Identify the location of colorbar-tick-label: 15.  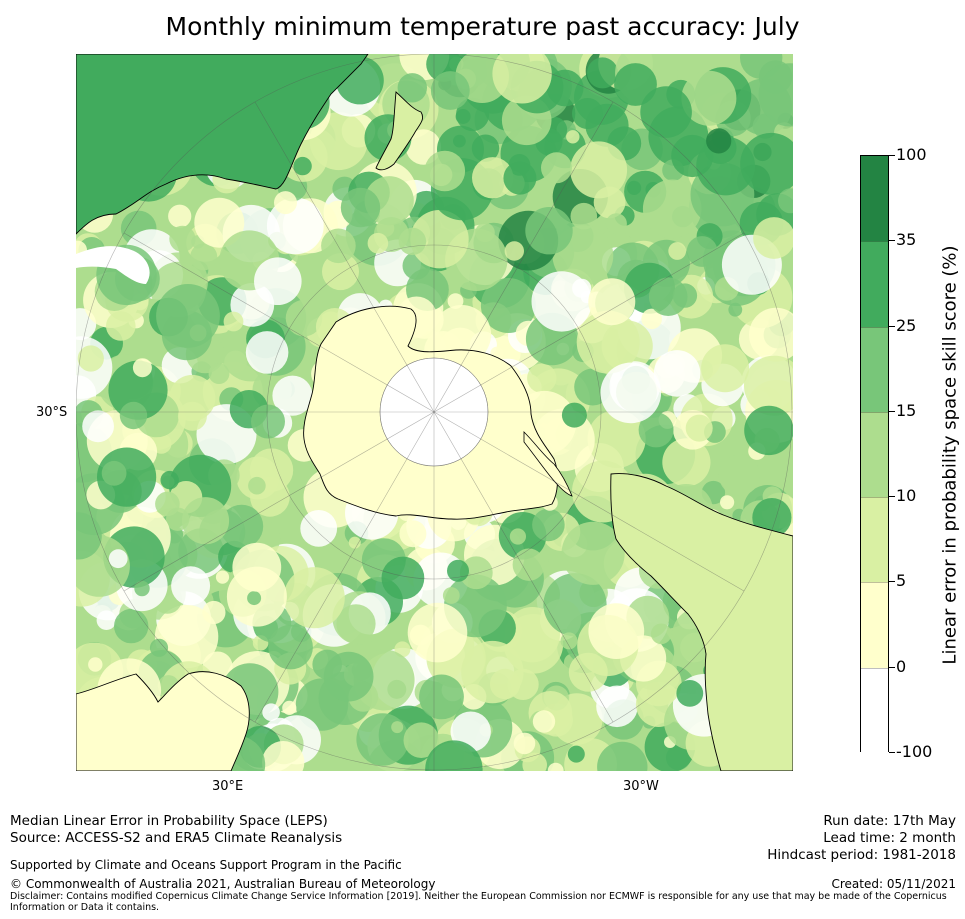
(906, 410).